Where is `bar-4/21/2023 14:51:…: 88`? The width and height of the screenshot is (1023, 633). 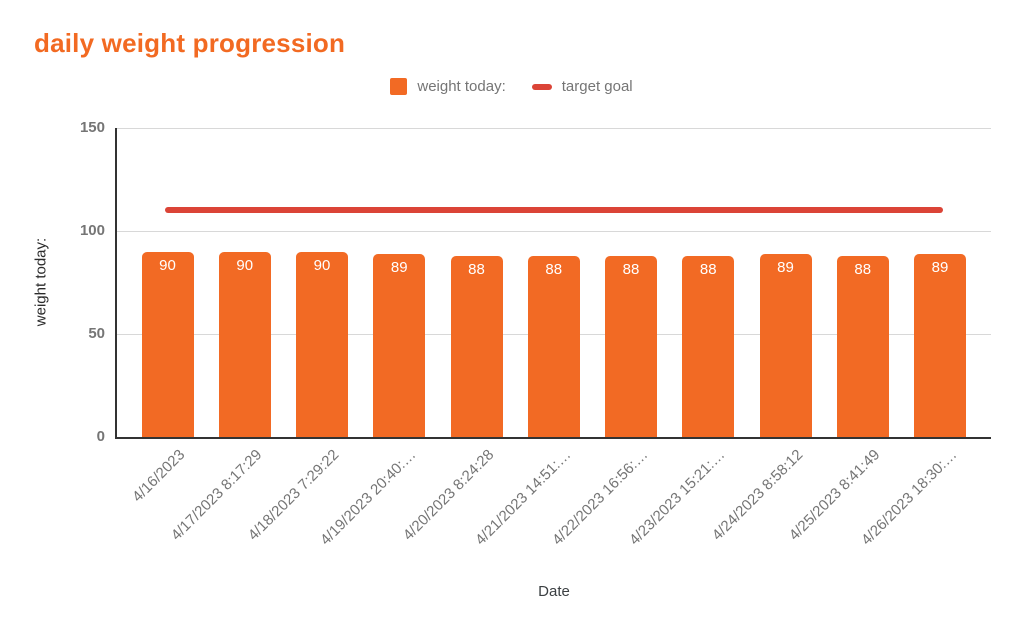 bar-4/21/2023 14:51:…: 88 is located at coordinates (553, 346).